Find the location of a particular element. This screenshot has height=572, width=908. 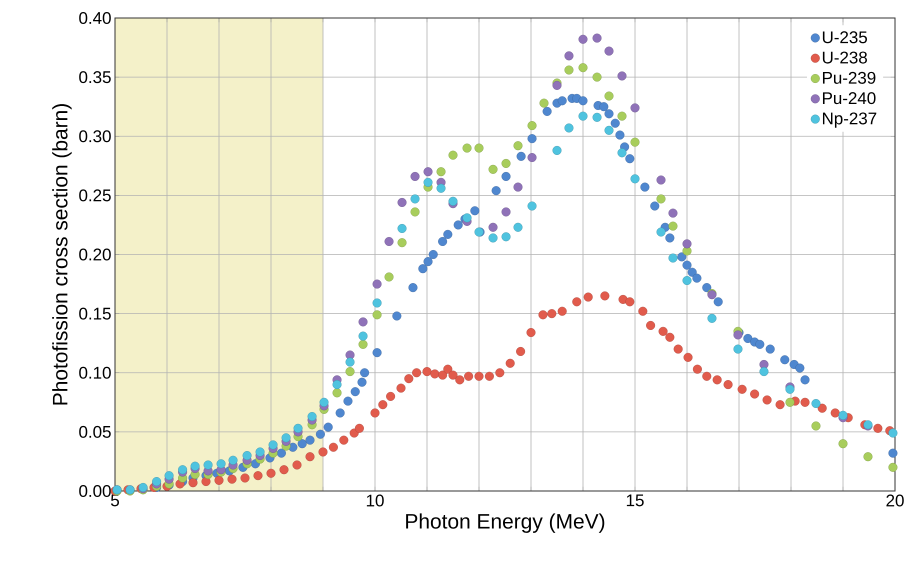

y-tick-label: 0.25 is located at coordinates (95, 195).